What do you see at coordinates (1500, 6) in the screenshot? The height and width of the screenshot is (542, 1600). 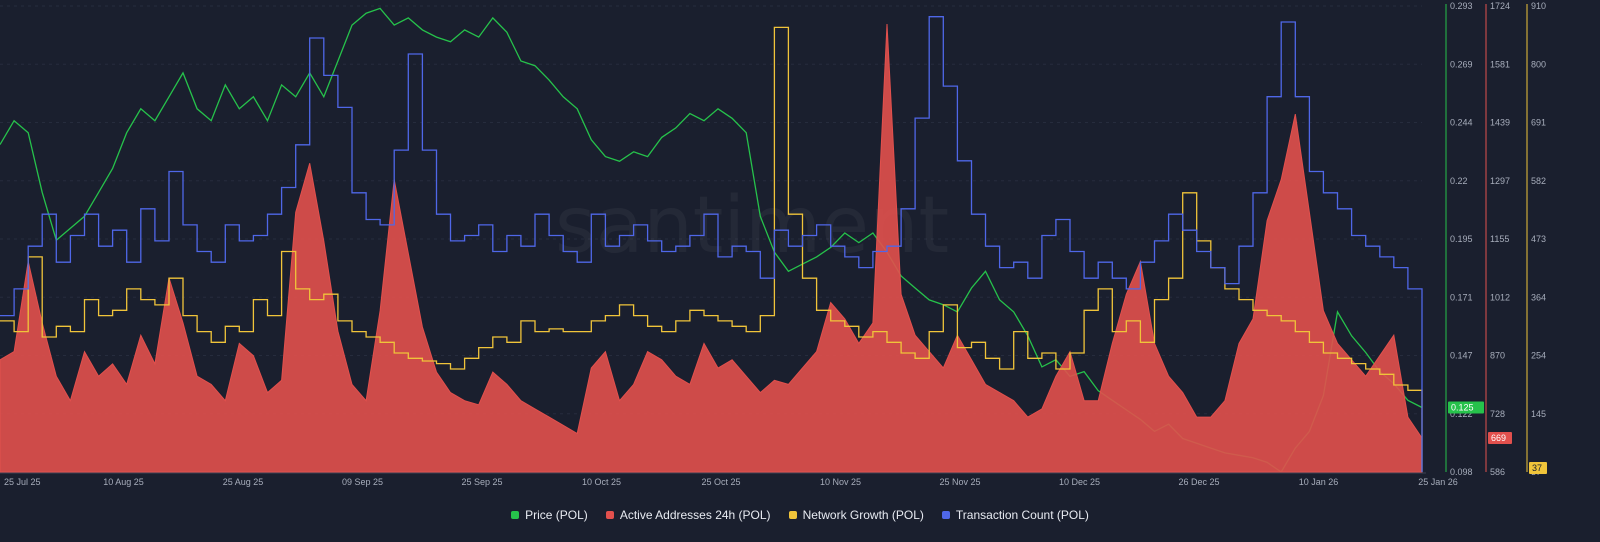 I see `y-tick-active-0: 1724` at bounding box center [1500, 6].